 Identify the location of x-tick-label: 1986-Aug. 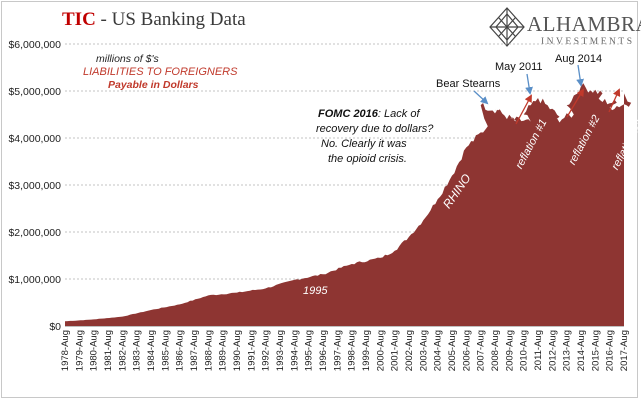
(180, 350).